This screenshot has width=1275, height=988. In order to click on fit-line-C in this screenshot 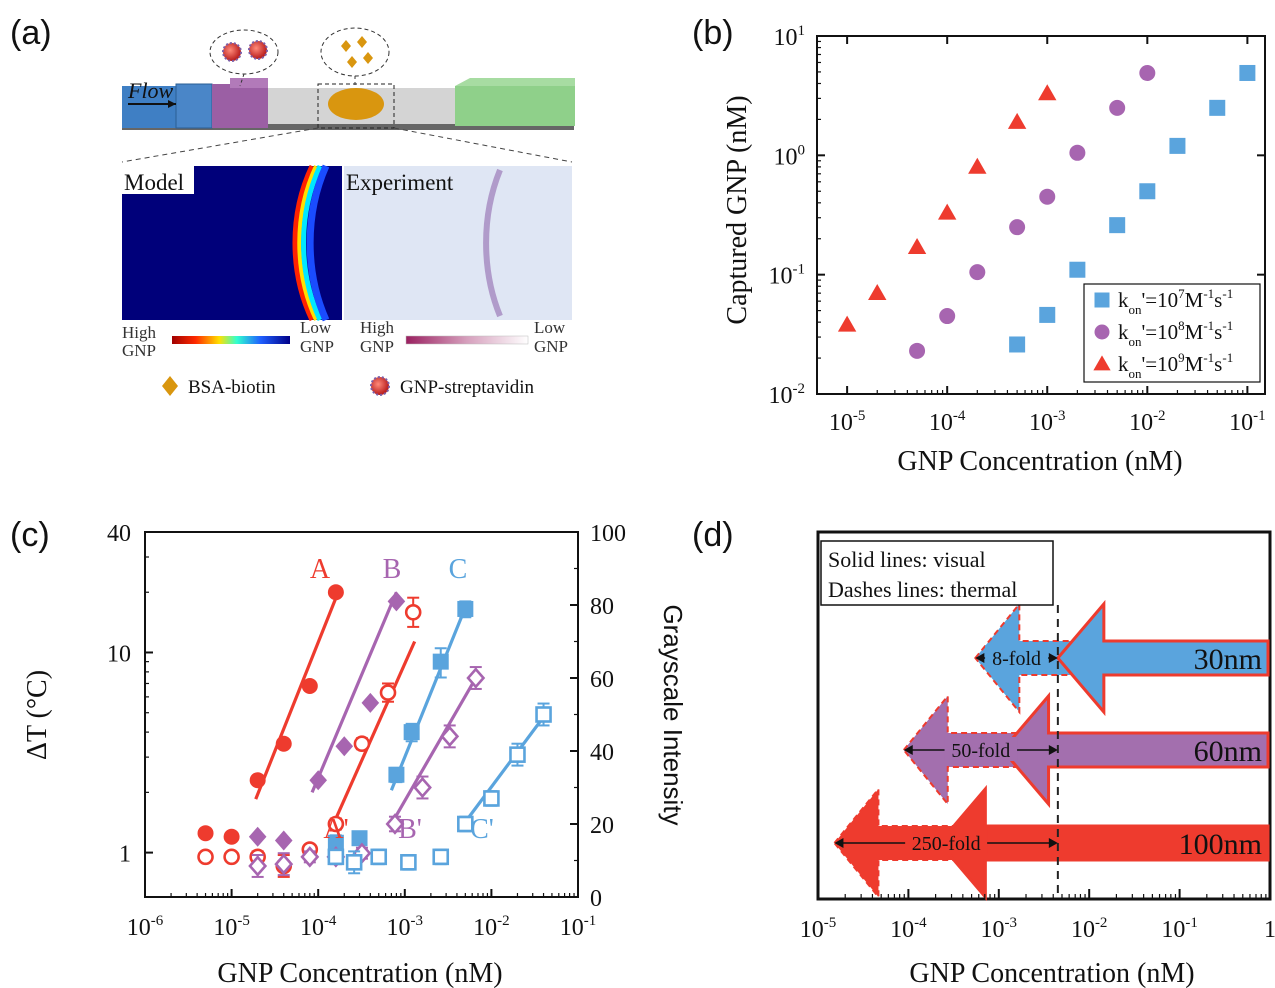, I will do `click(429, 697)`.